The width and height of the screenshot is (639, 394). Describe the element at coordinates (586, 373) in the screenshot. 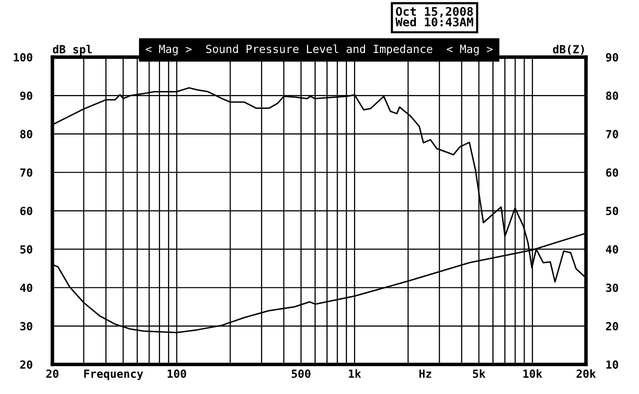

I see `x-tick-label: 20k` at that location.